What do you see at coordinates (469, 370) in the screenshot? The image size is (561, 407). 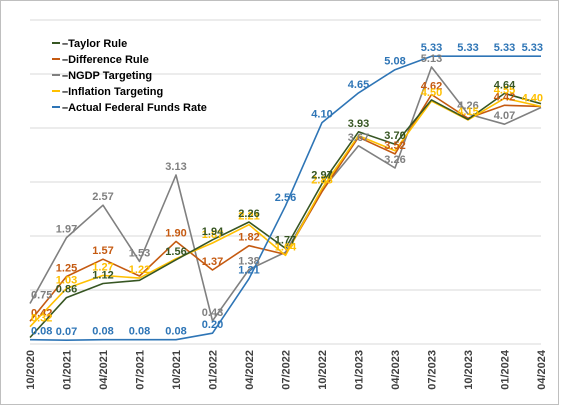 I see `x-tick-label: 10/2023` at bounding box center [469, 370].